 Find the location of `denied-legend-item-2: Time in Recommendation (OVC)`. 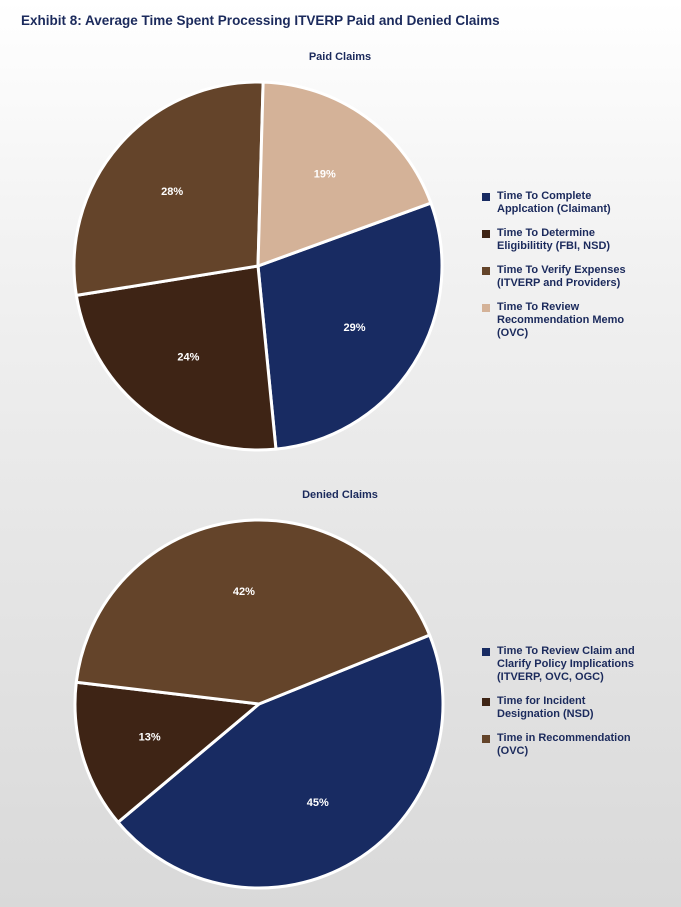

denied-legend-item-2: Time in Recommendation (OVC) is located at coordinates (577, 745).